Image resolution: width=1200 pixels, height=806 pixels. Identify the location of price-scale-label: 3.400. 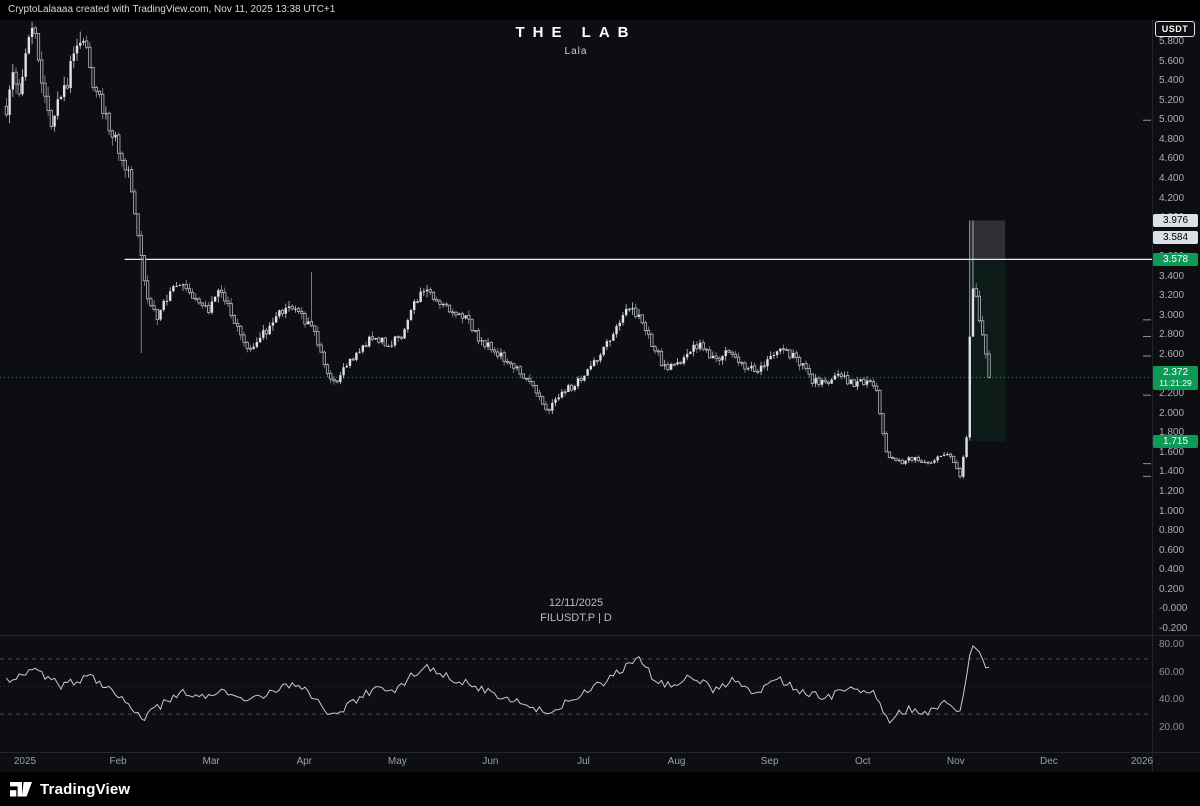
(1172, 276).